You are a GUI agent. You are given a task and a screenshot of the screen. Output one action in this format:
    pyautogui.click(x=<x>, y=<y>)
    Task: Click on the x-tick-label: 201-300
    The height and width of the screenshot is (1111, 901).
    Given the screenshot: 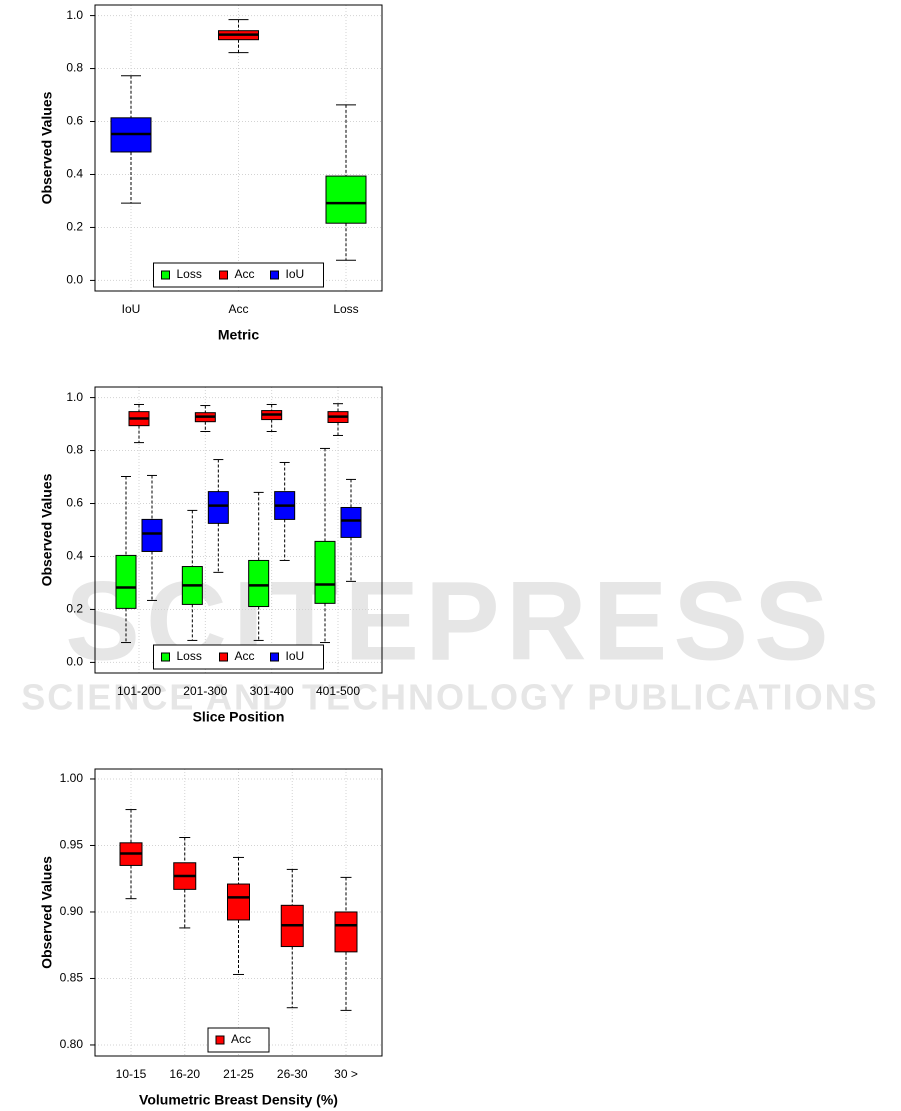 What is the action you would take?
    pyautogui.click(x=205, y=691)
    